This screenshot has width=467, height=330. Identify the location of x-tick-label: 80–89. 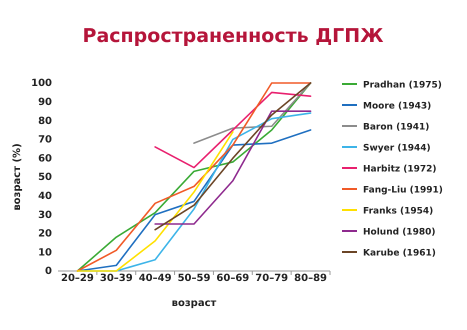
(311, 278).